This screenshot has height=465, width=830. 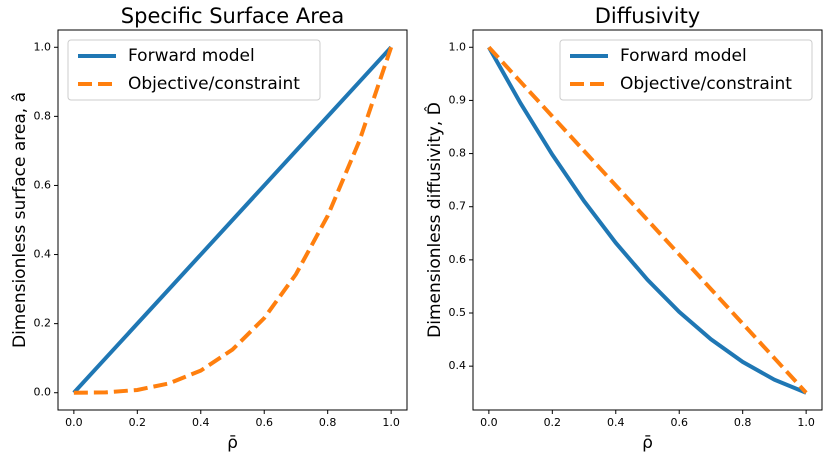 What do you see at coordinates (647, 16) in the screenshot?
I see `chart-title: Diffusivity` at bounding box center [647, 16].